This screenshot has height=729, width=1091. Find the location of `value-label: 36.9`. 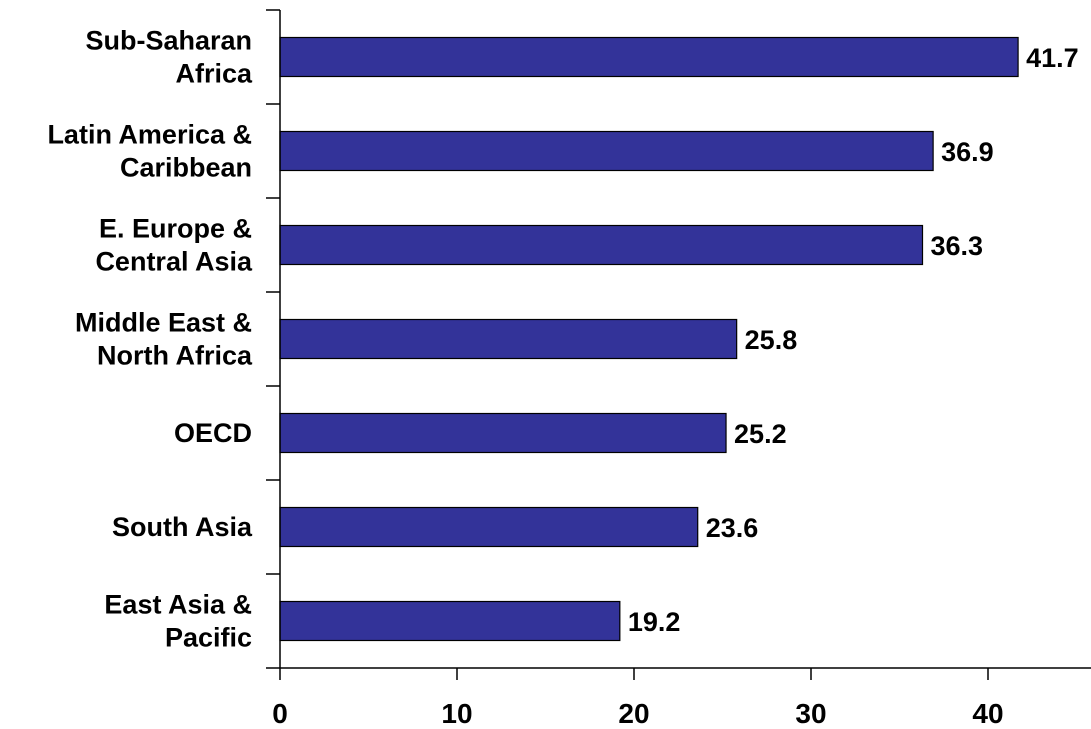

value-label: 36.9 is located at coordinates (967, 152).